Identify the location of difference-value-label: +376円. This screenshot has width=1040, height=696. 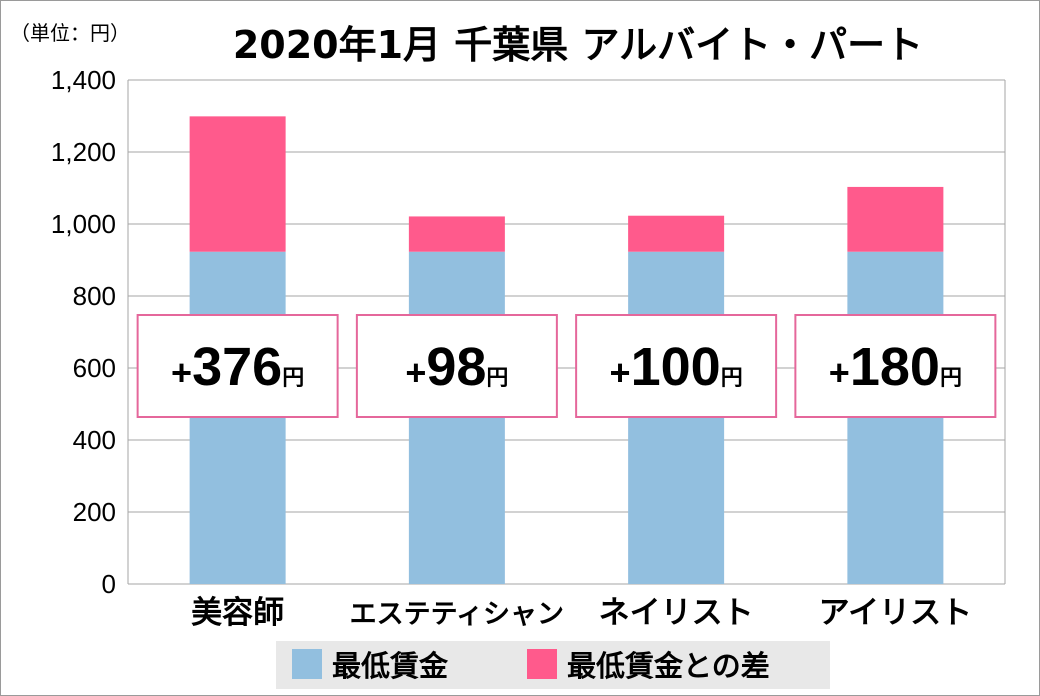
(237, 367).